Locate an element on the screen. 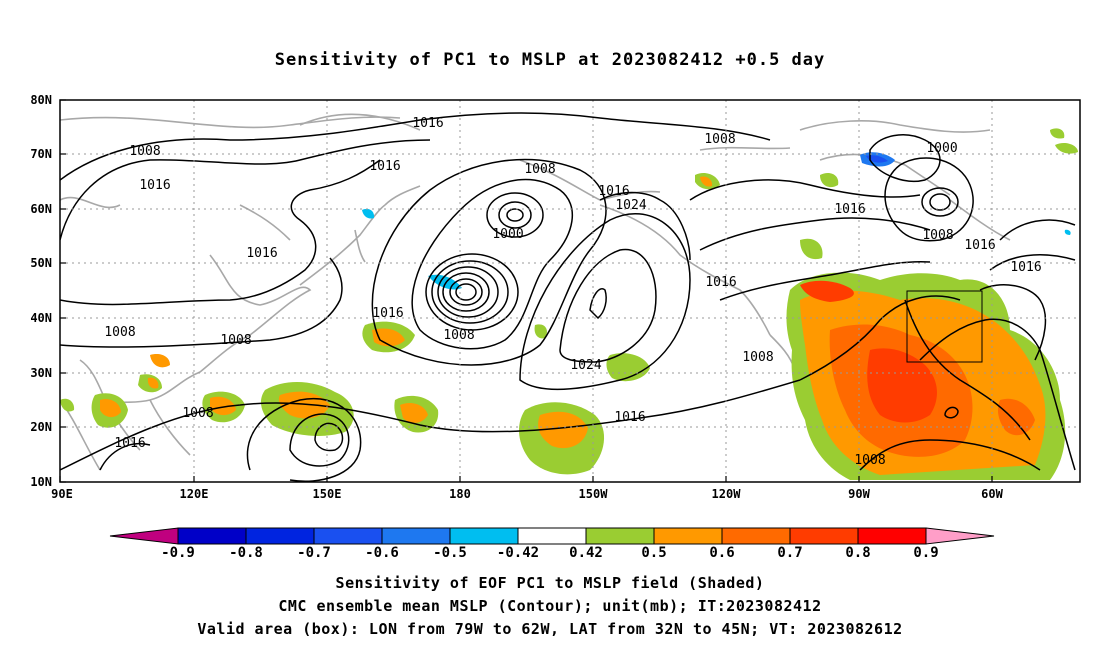 Image resolution: width=1100 pixels, height=650 pixels. lat-label: 40N is located at coordinates (41, 318).